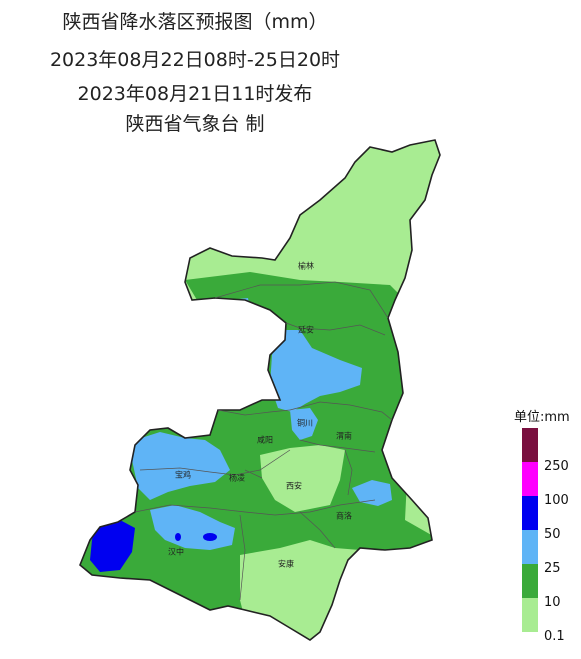 The height and width of the screenshot is (659, 581). What do you see at coordinates (542, 417) in the screenshot?
I see `legend-title: 单位:mm` at bounding box center [542, 417].